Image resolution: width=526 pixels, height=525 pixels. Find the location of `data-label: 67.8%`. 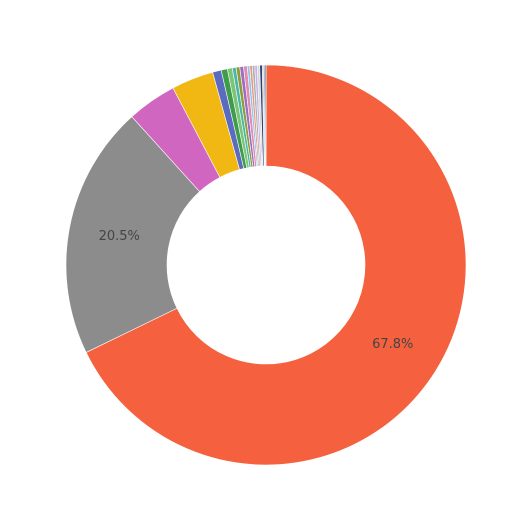

data-label: 67.8% is located at coordinates (392, 344).